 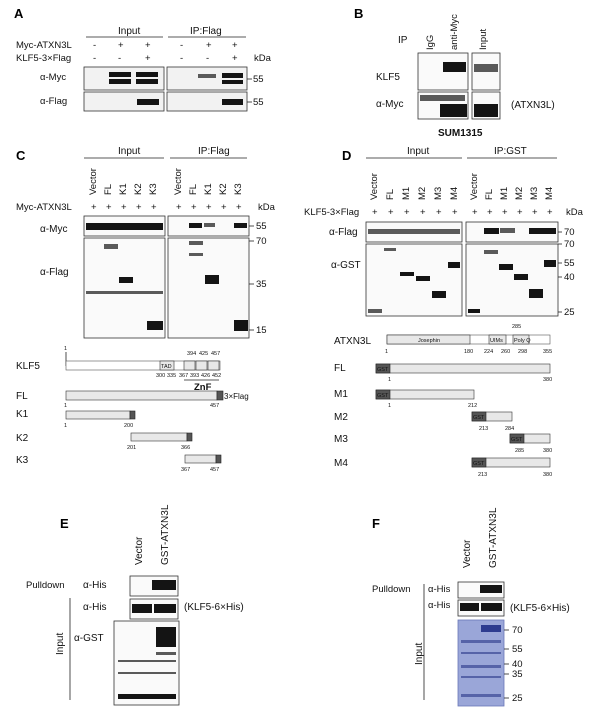 What do you see at coordinates (214, 406) in the screenshot?
I see `fl-end: 457` at bounding box center [214, 406].